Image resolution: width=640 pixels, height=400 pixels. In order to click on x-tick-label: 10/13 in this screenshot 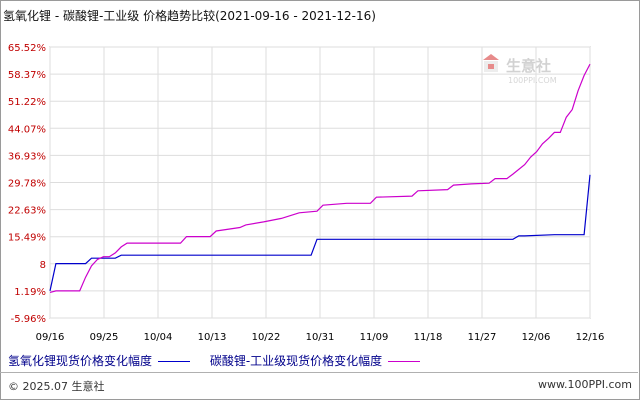, I will do `click(212, 337)`.